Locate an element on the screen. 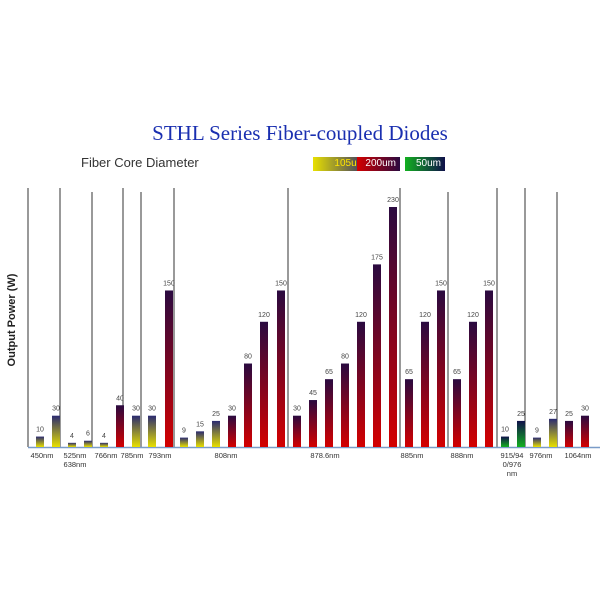 The image size is (600, 600). bar-value-label: 230 is located at coordinates (393, 200).